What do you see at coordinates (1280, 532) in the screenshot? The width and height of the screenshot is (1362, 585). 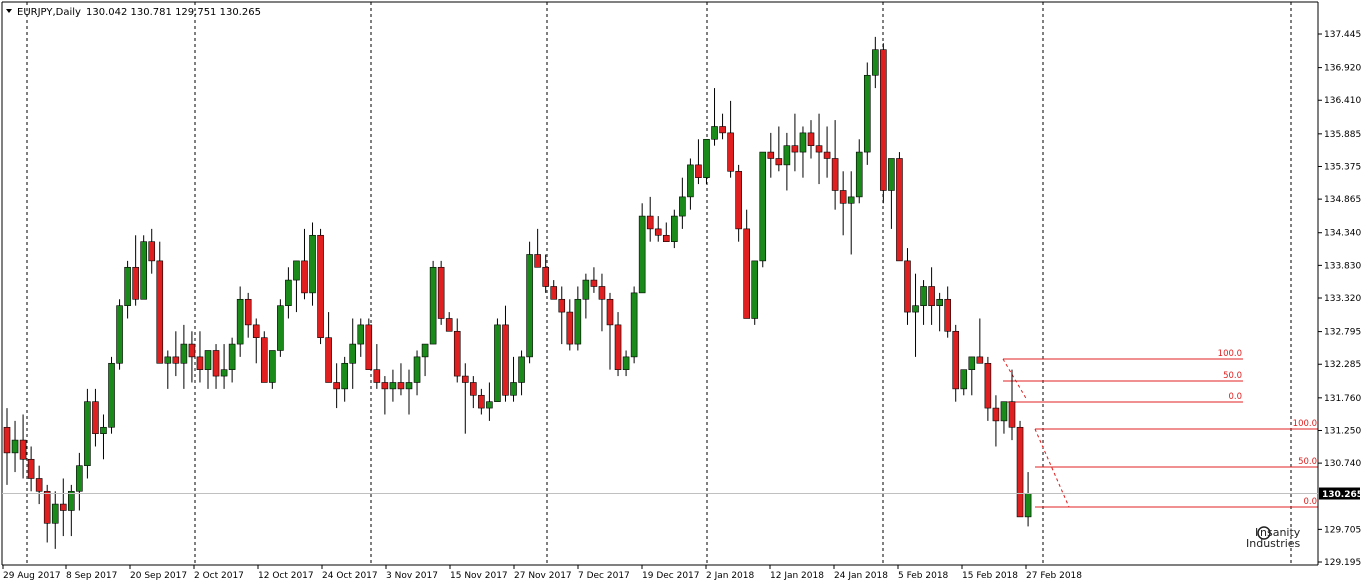 I see `watermark-line: nsanity` at bounding box center [1280, 532].